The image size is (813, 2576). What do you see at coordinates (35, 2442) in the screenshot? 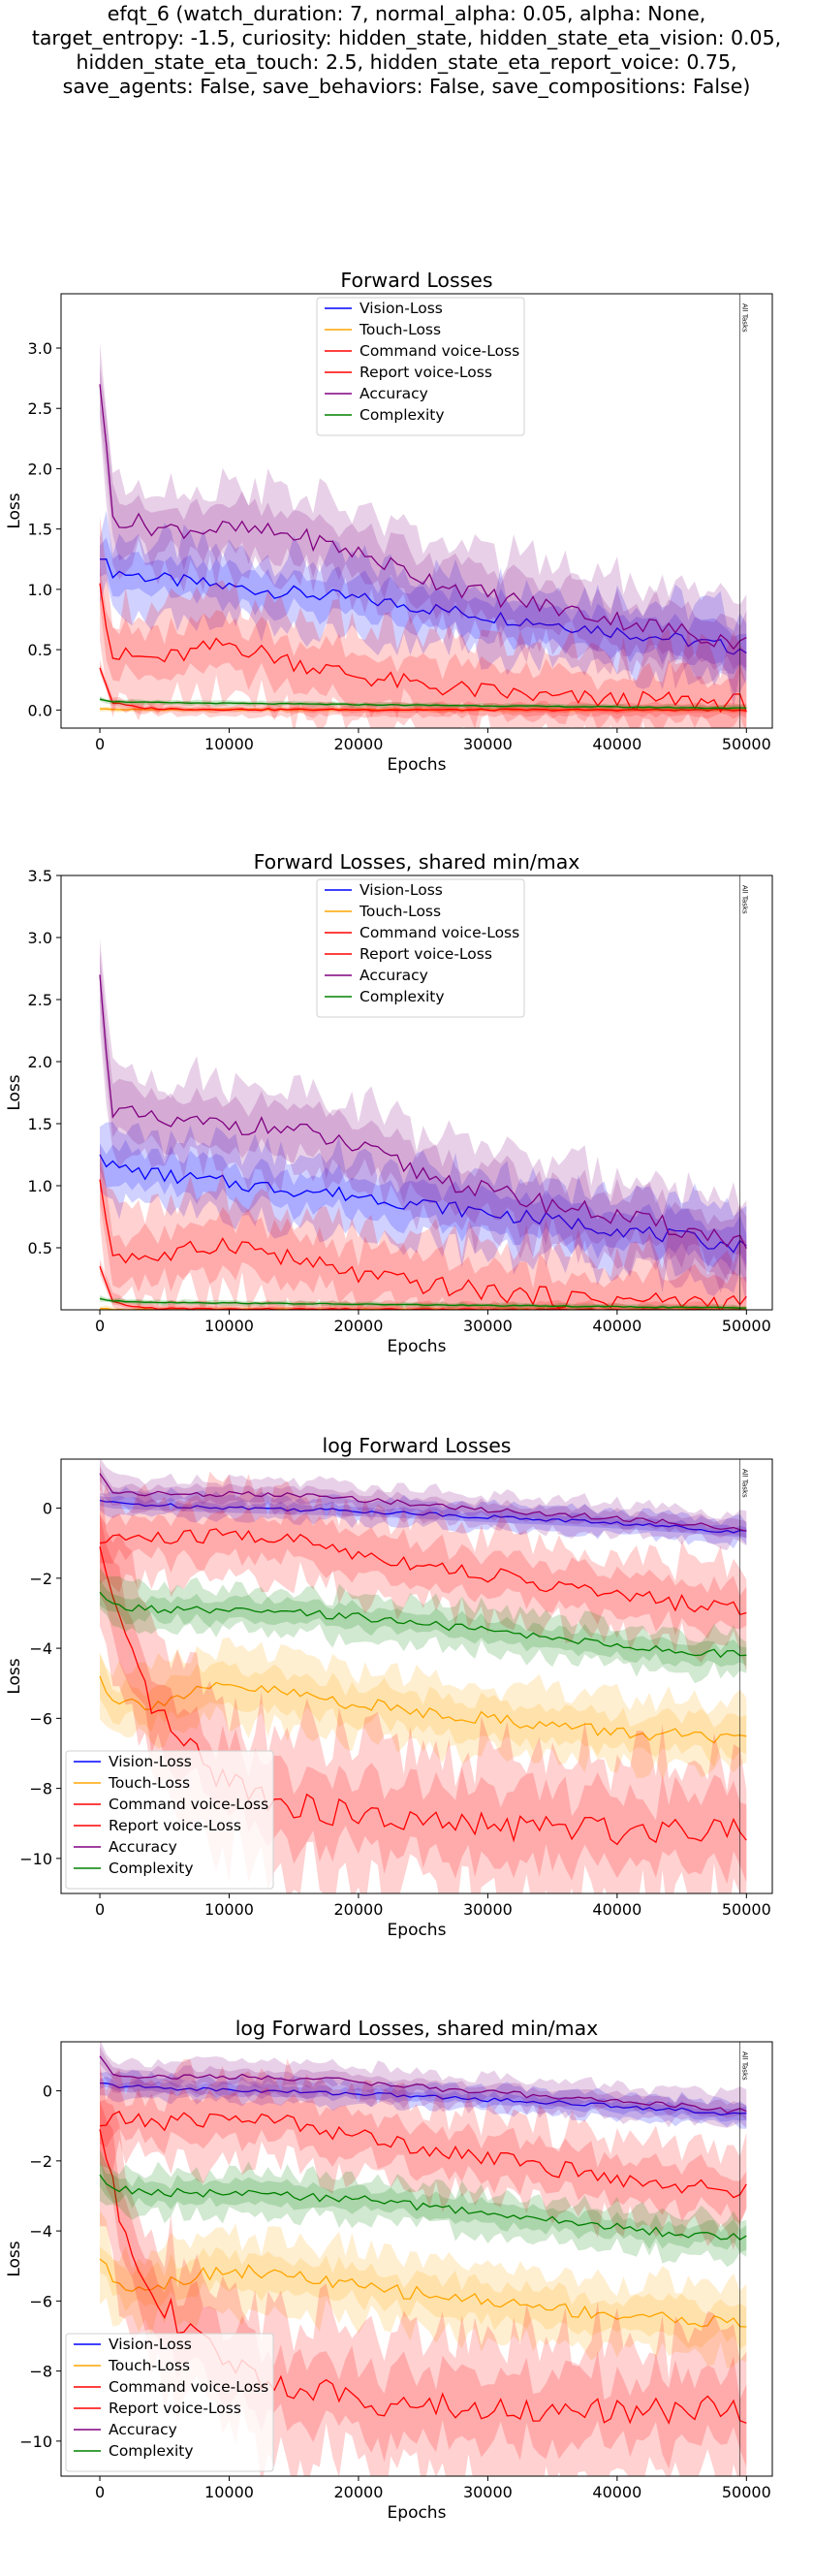
I see `y-tick-label: −10` at bounding box center [35, 2442].